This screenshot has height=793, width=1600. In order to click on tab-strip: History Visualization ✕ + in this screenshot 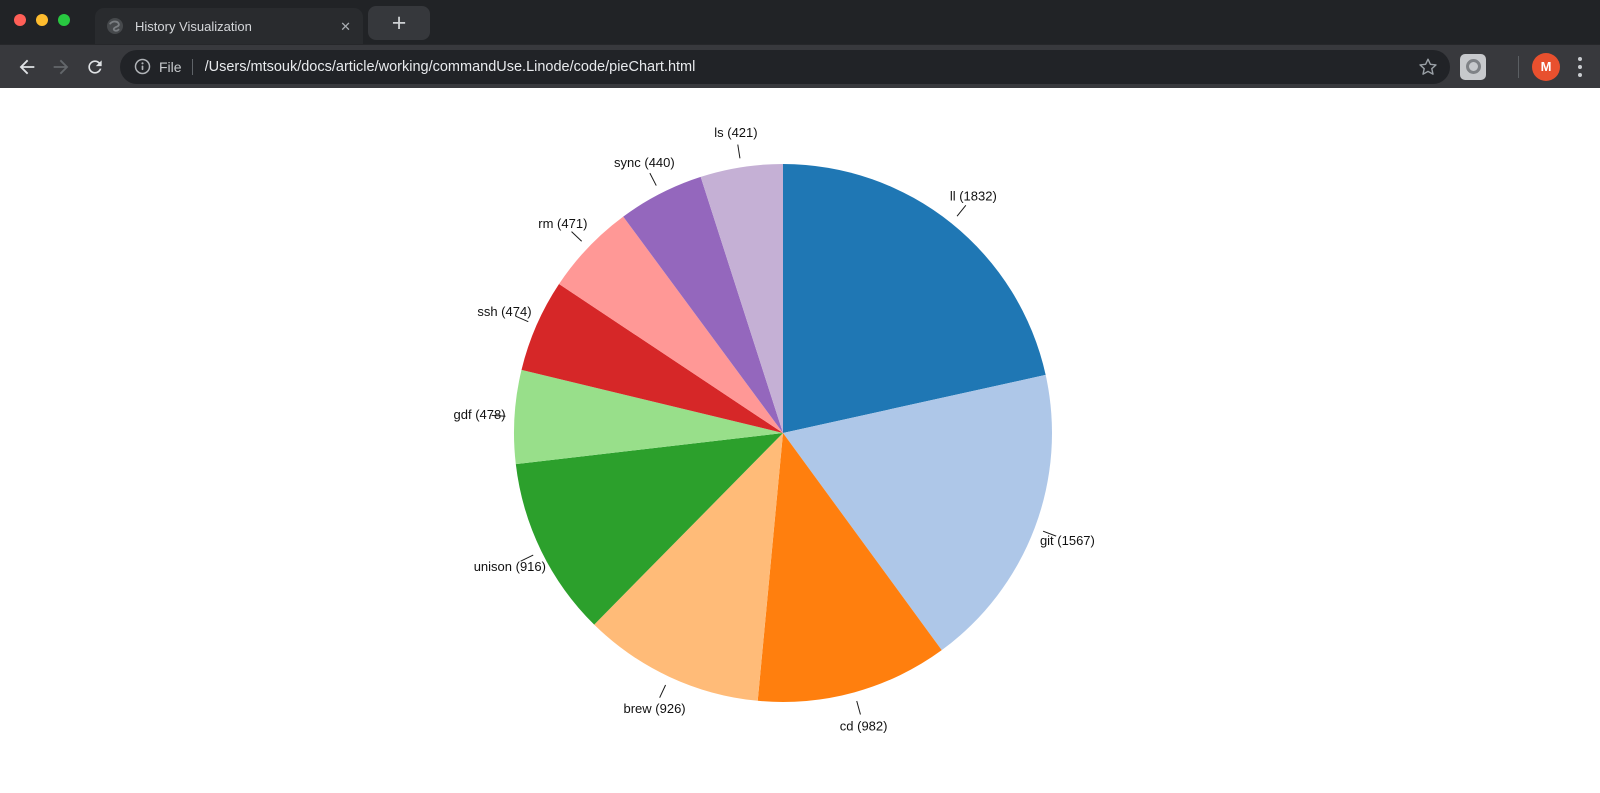, I will do `click(800, 22)`.